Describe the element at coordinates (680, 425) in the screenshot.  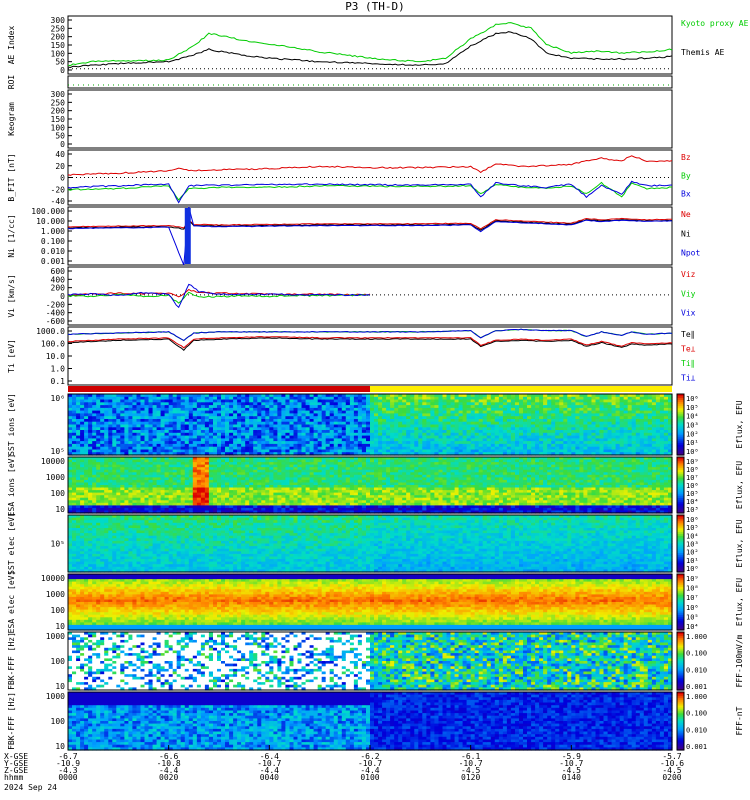
I see `colorbar-sst_ion` at that location.